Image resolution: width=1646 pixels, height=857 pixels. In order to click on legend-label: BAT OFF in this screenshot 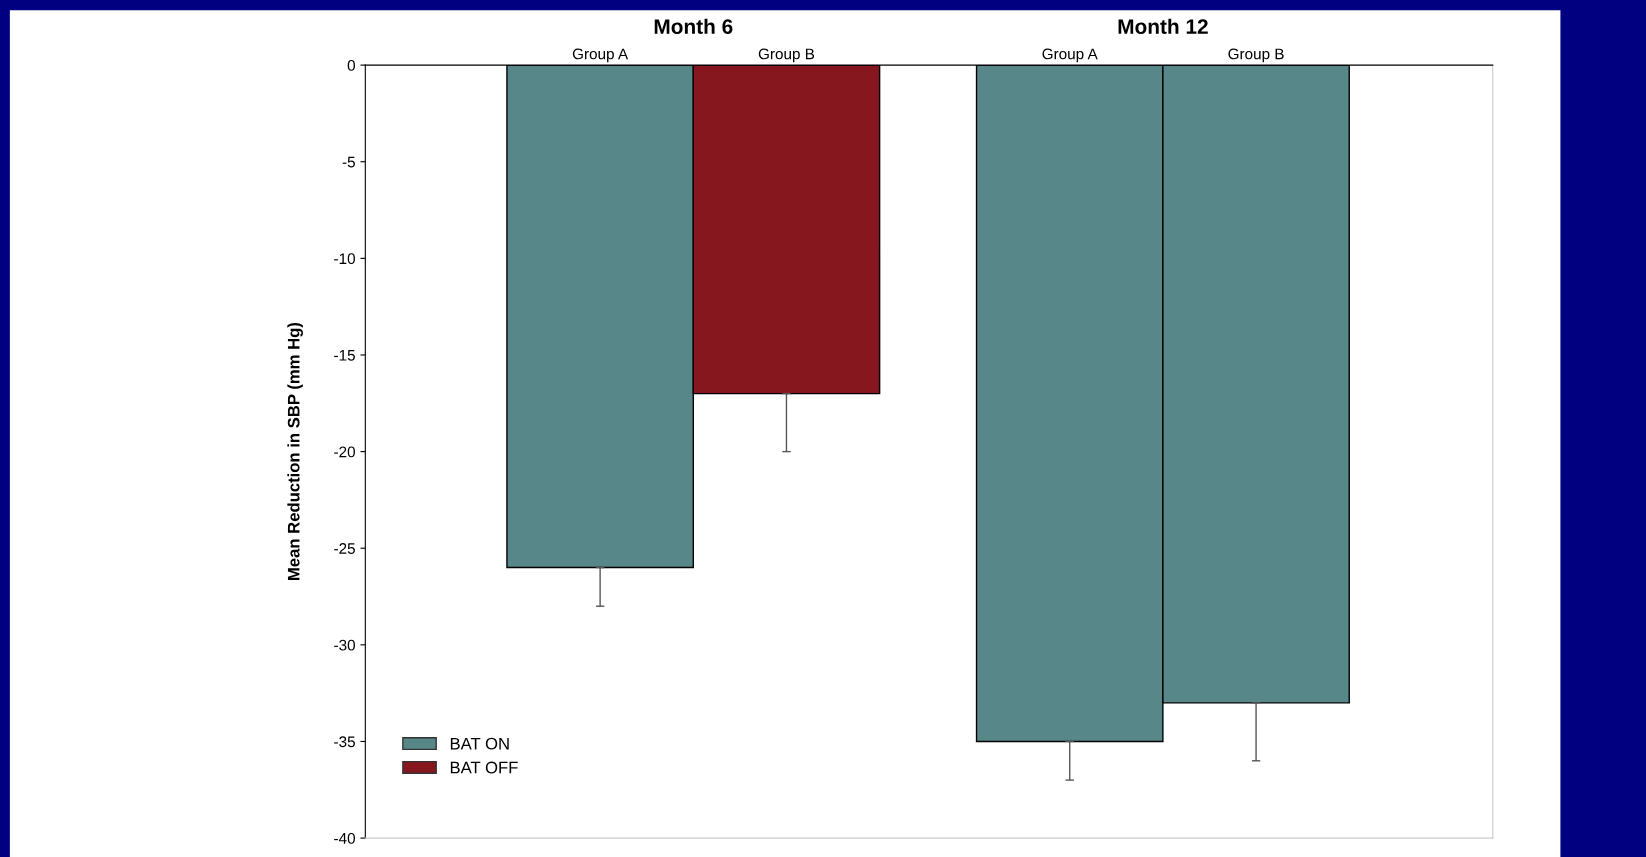, I will do `click(484, 767)`.